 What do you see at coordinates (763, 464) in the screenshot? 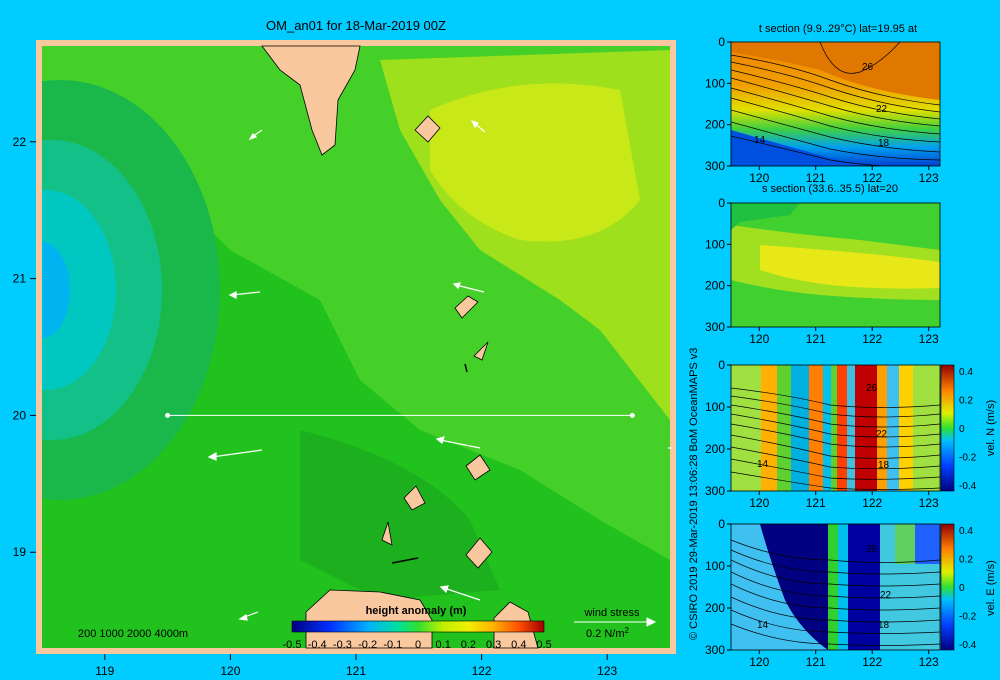
I see `n-contour-label: 14` at bounding box center [763, 464].